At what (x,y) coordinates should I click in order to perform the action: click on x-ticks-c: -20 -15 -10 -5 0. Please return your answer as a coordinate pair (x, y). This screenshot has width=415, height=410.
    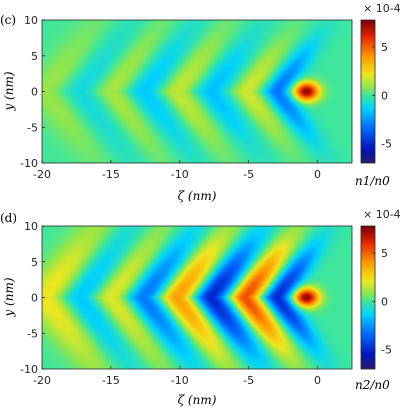
    Looking at the image, I should click on (177, 170).